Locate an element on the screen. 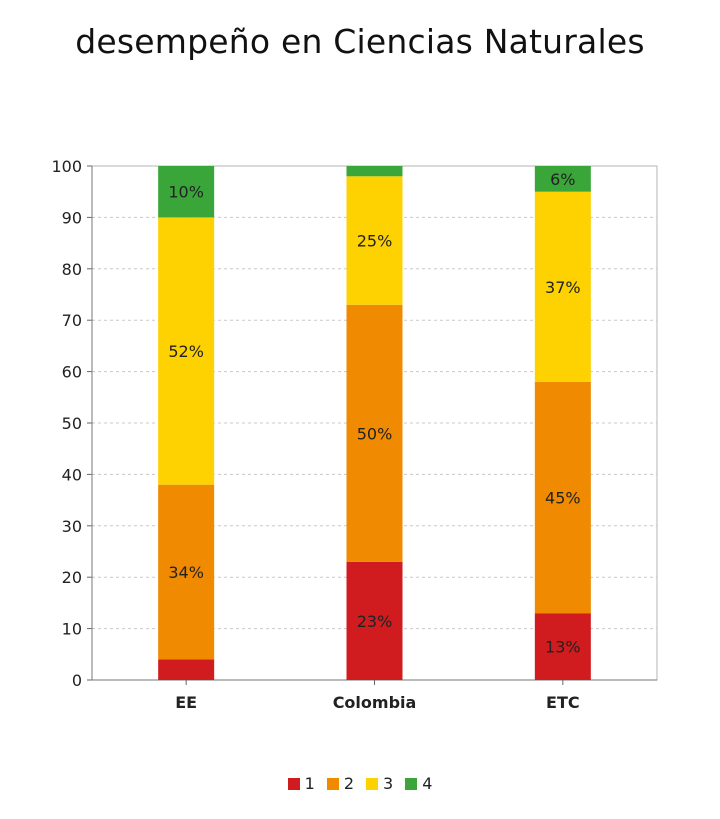 The width and height of the screenshot is (720, 819). legend-item: 2 is located at coordinates (340, 783).